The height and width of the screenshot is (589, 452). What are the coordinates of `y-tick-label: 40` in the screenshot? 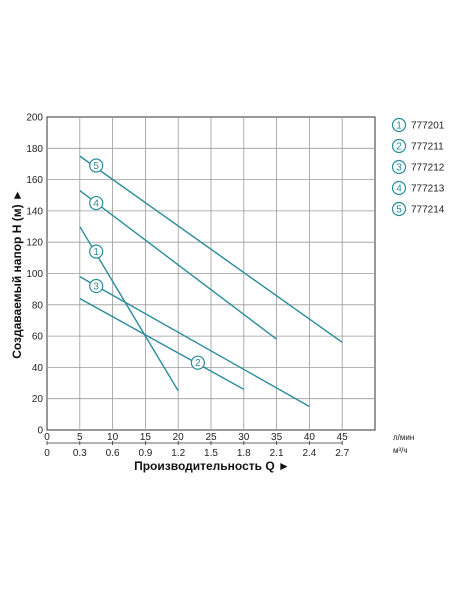 It's located at (38, 368).